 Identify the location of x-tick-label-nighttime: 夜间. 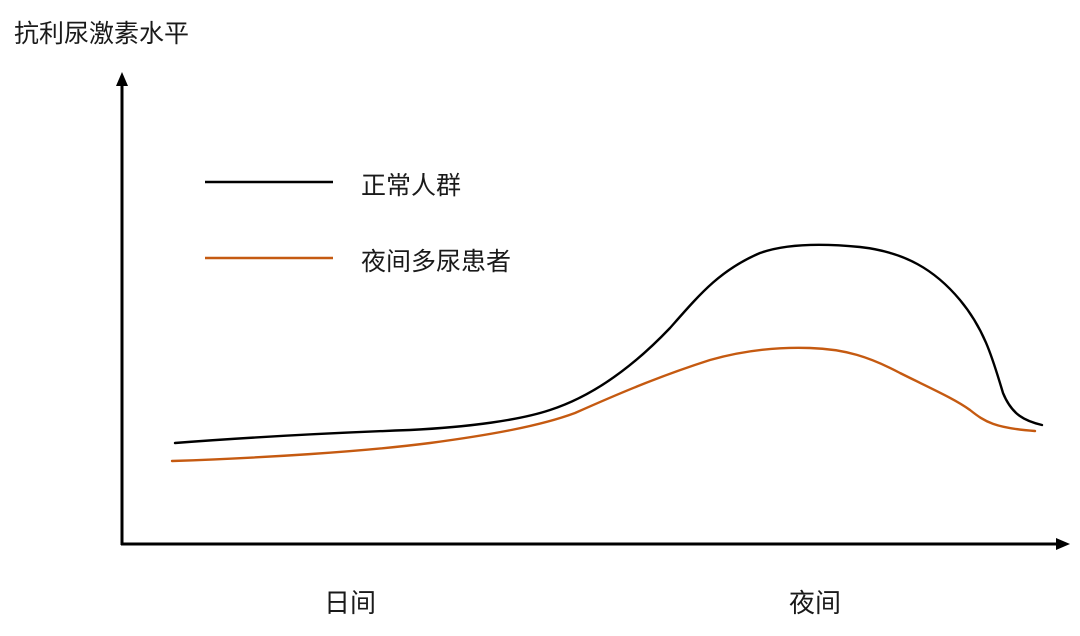
(815, 604).